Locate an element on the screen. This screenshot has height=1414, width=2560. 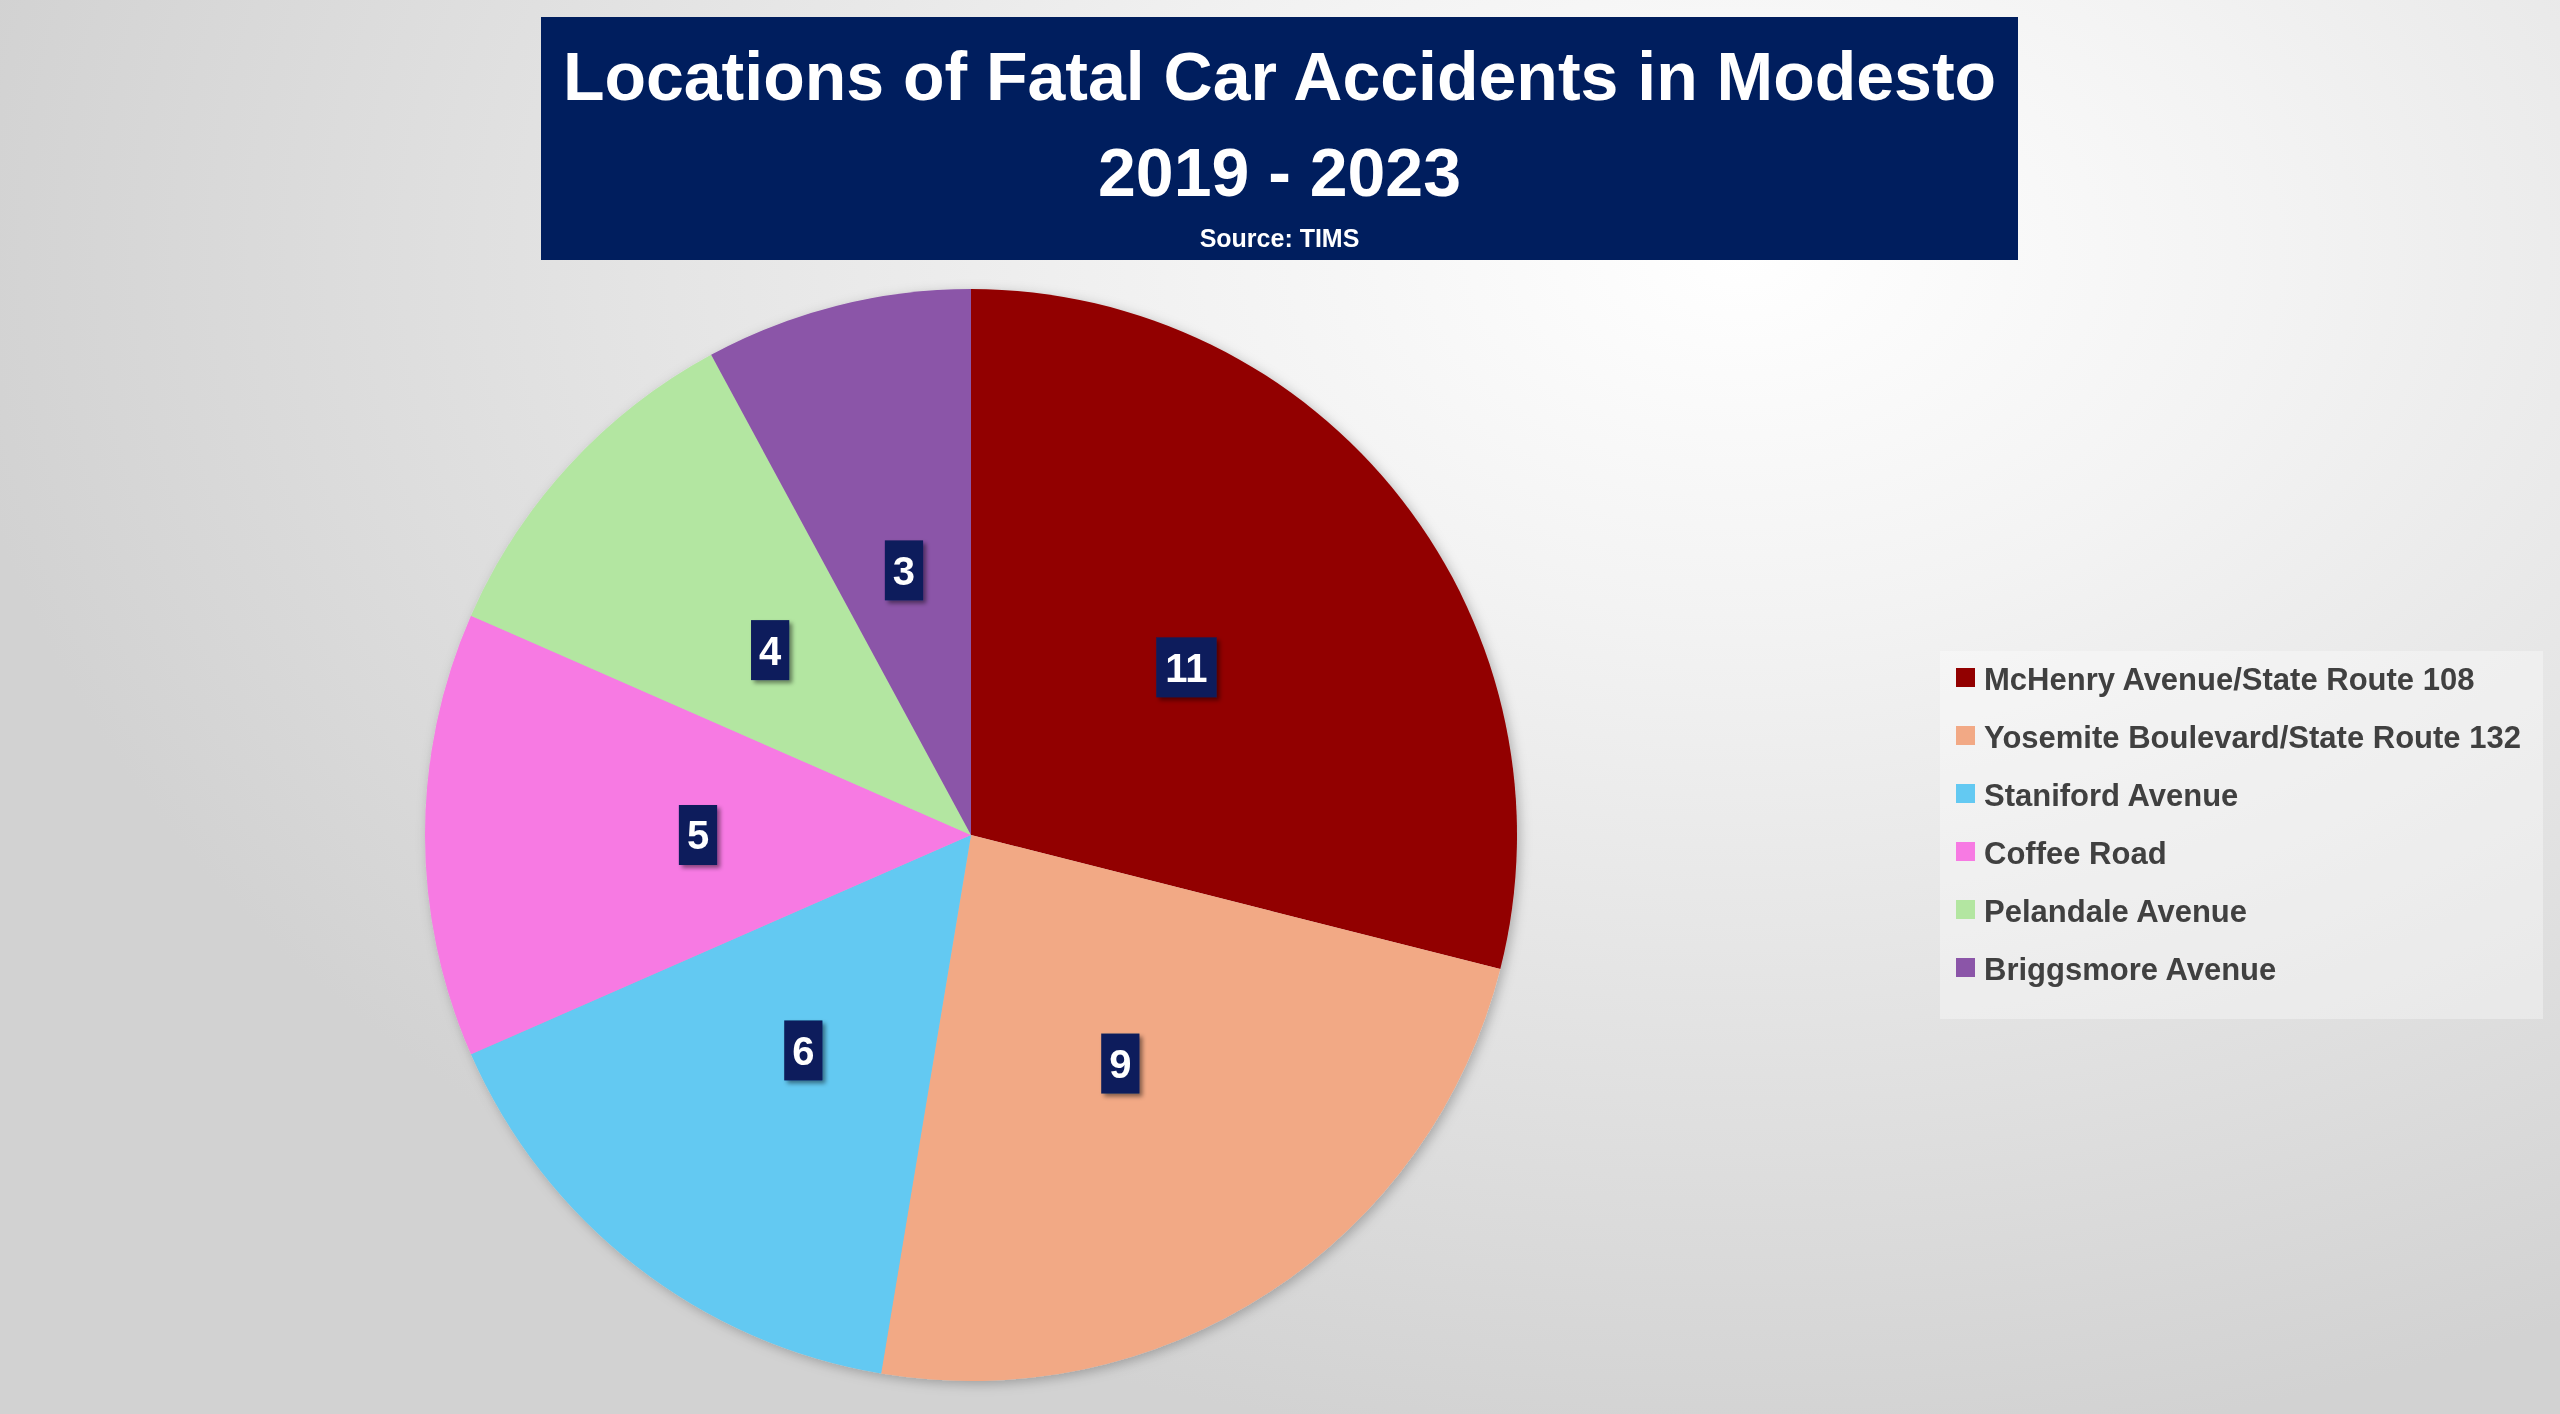
source-note: Source: TIMS is located at coordinates (1279, 238).